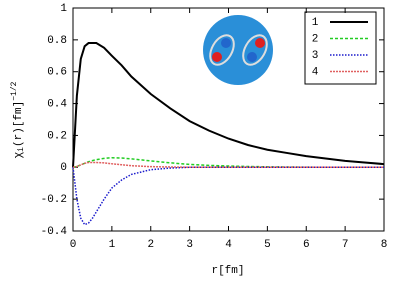 This screenshot has width=399, height=283. Describe the element at coordinates (345, 245) in the screenshot. I see `x-tick-label: 7` at that location.